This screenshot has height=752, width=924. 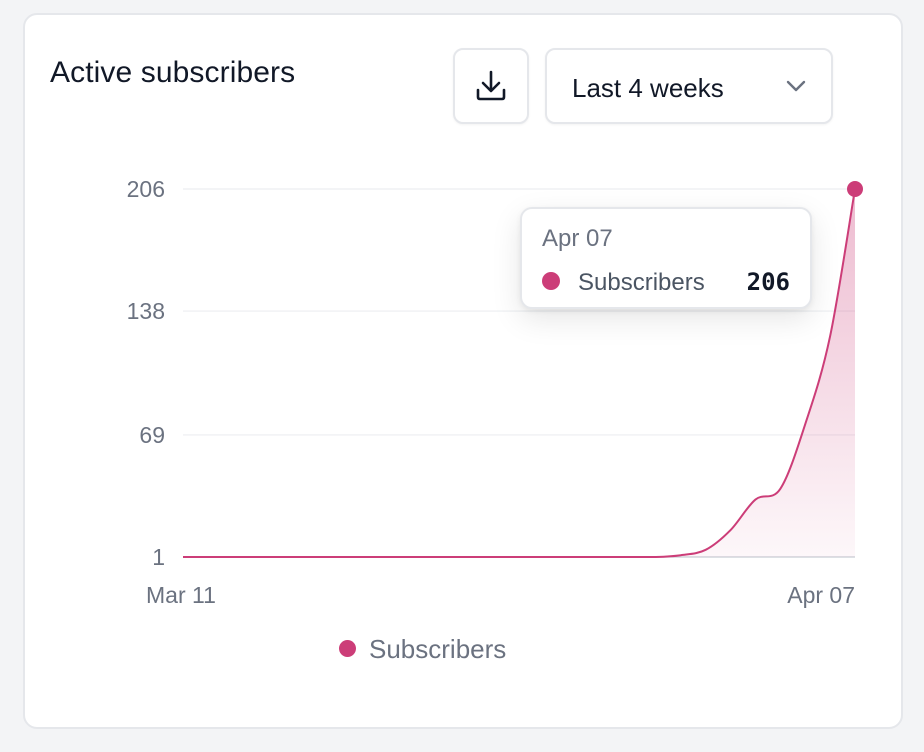 I want to click on download-icon, so click(x=491, y=85).